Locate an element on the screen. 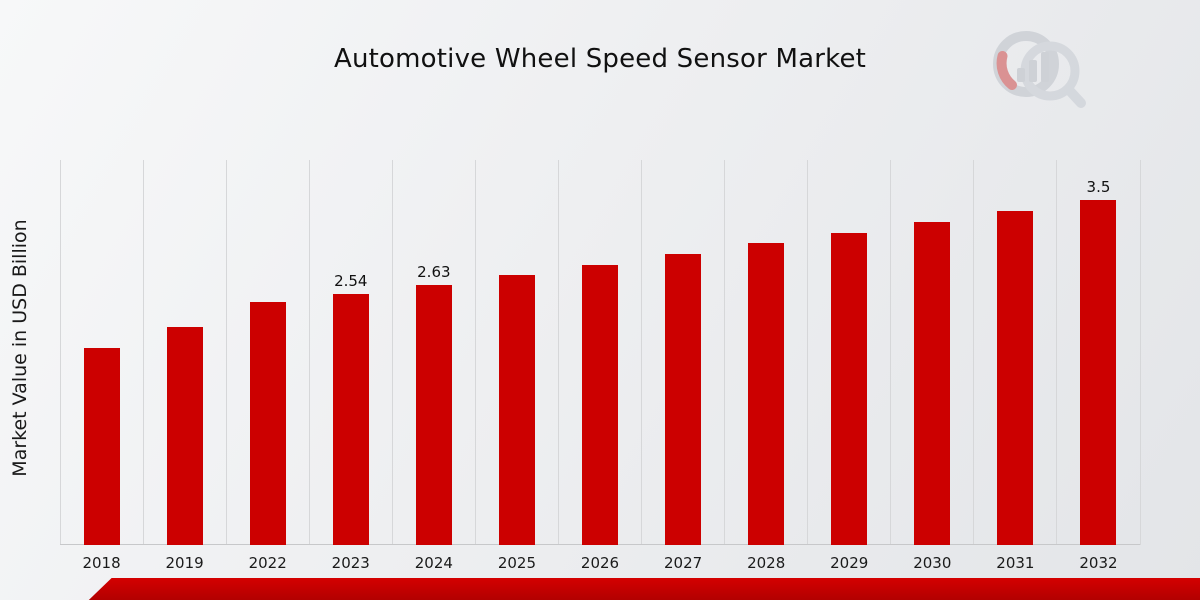  data-label-2032: 3.5 is located at coordinates (1098, 186).